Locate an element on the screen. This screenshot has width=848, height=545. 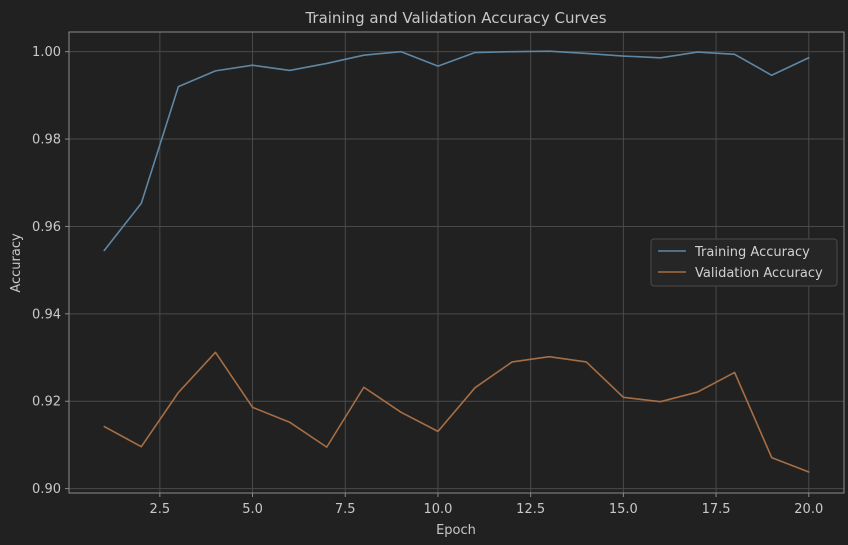
y-tick-label: 1.00 is located at coordinates (46, 52).